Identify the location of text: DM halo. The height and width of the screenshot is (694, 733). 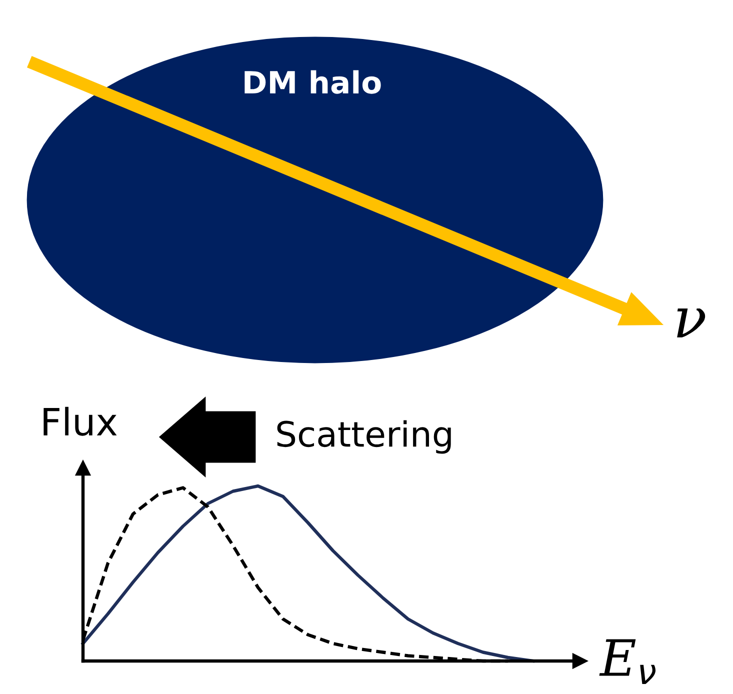
(312, 82).